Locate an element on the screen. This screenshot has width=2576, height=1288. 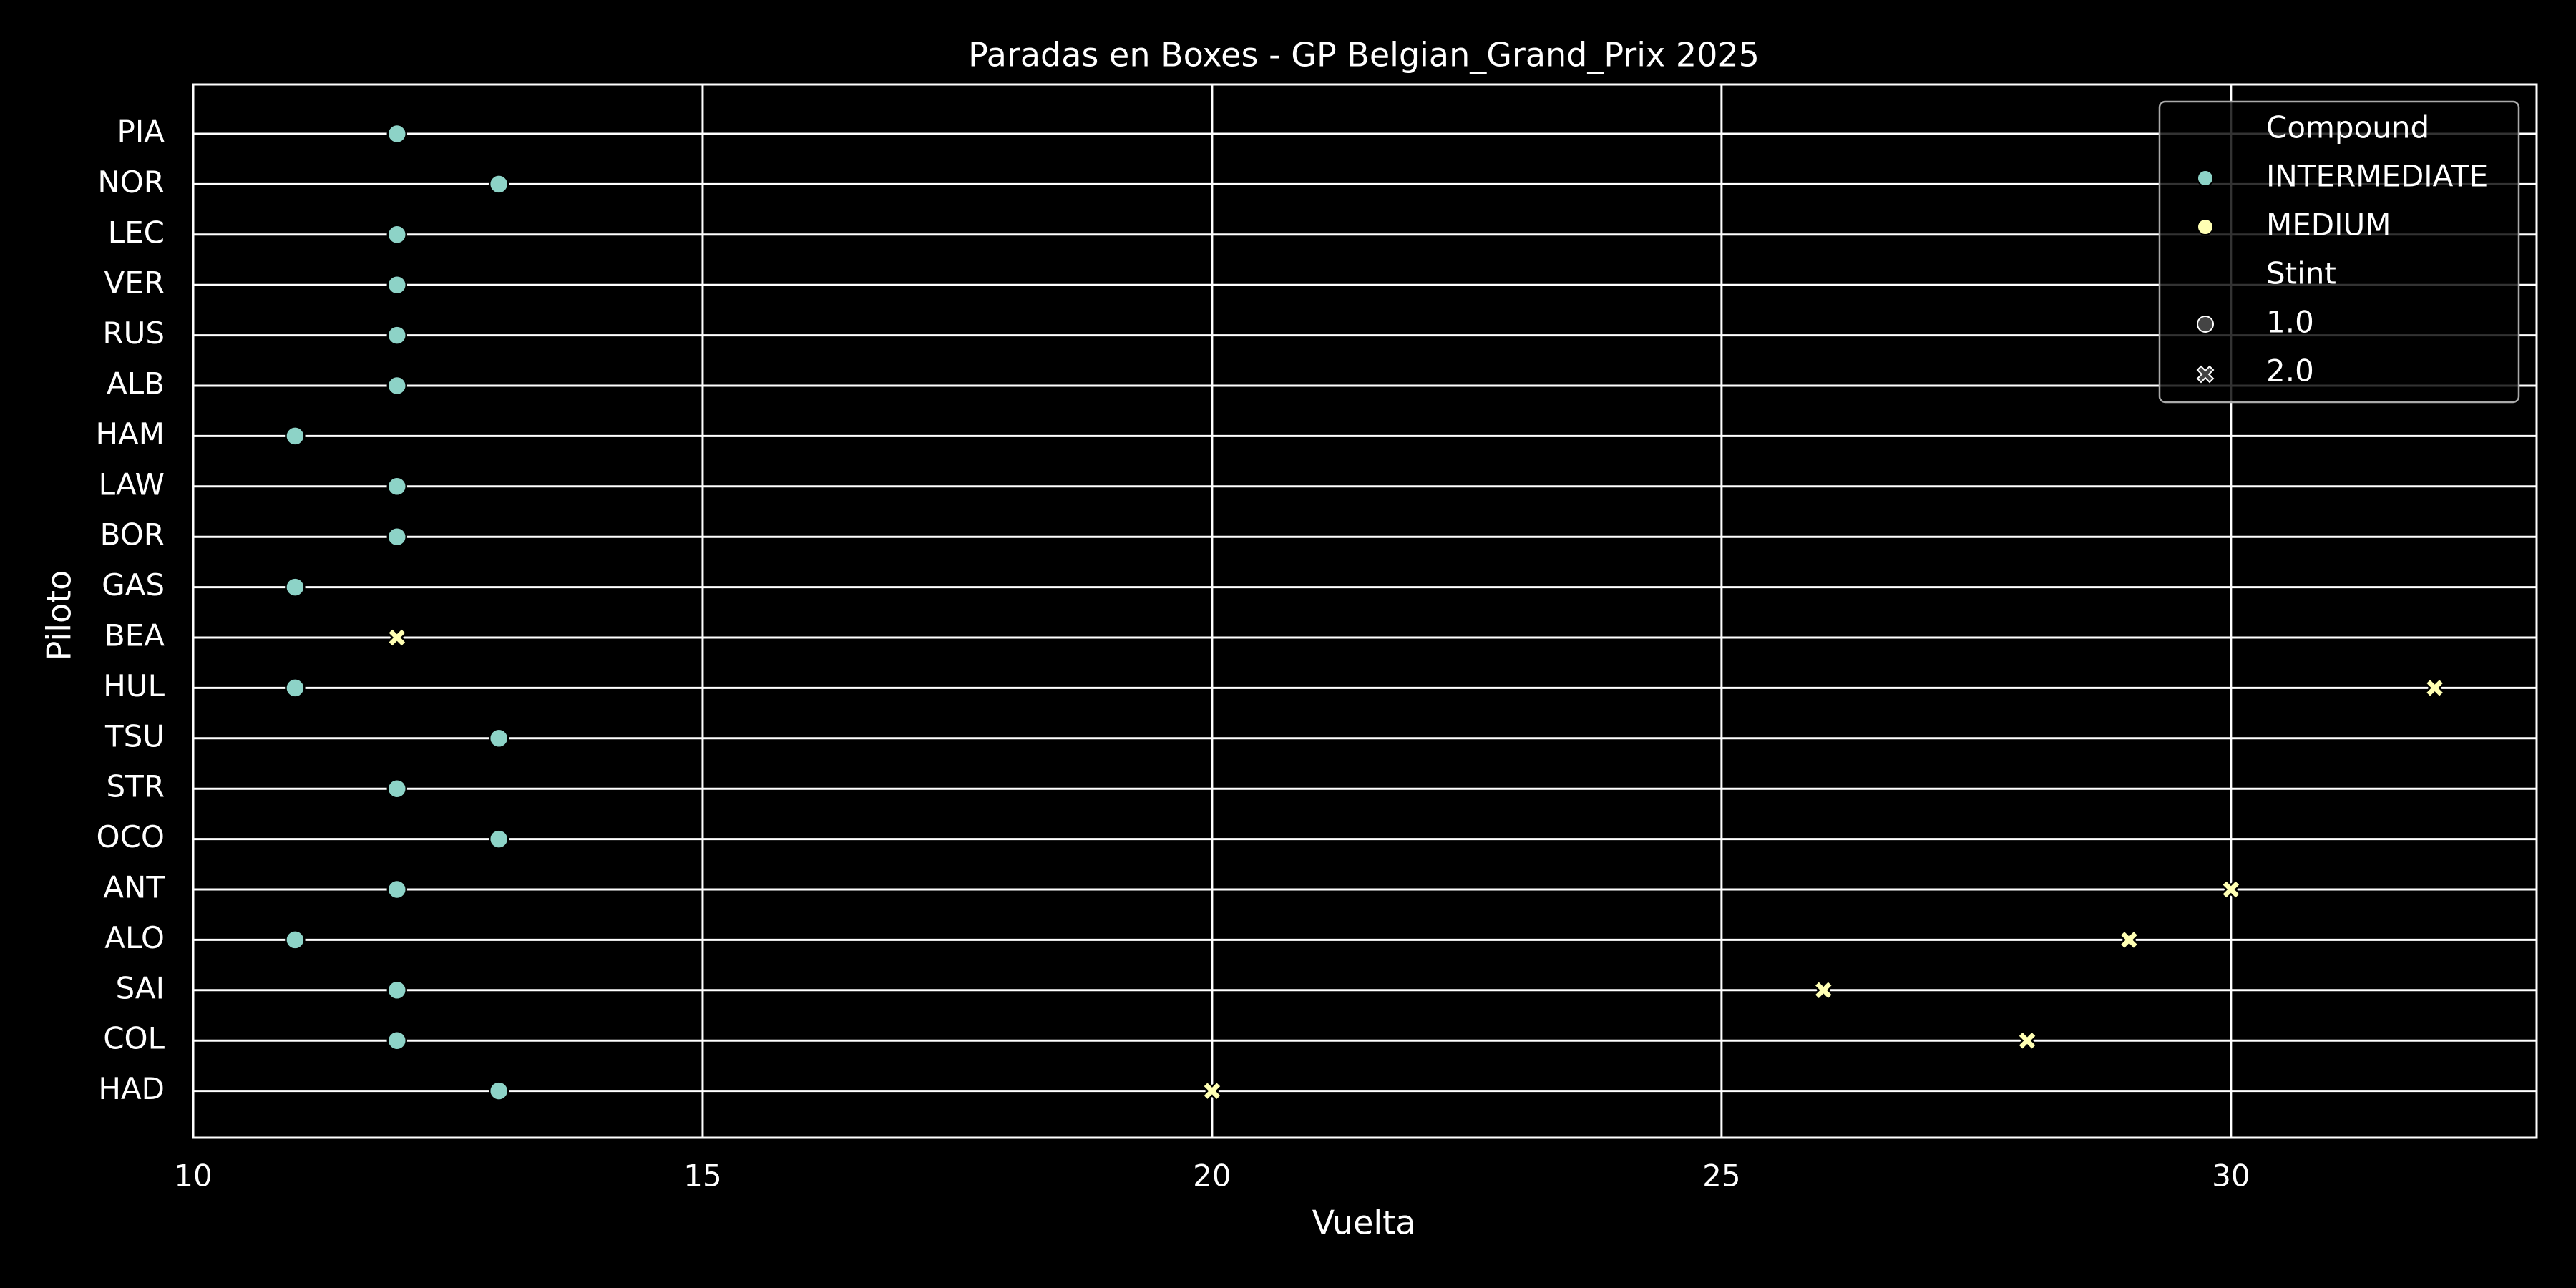
y-tick-label: SAI is located at coordinates (140, 987).